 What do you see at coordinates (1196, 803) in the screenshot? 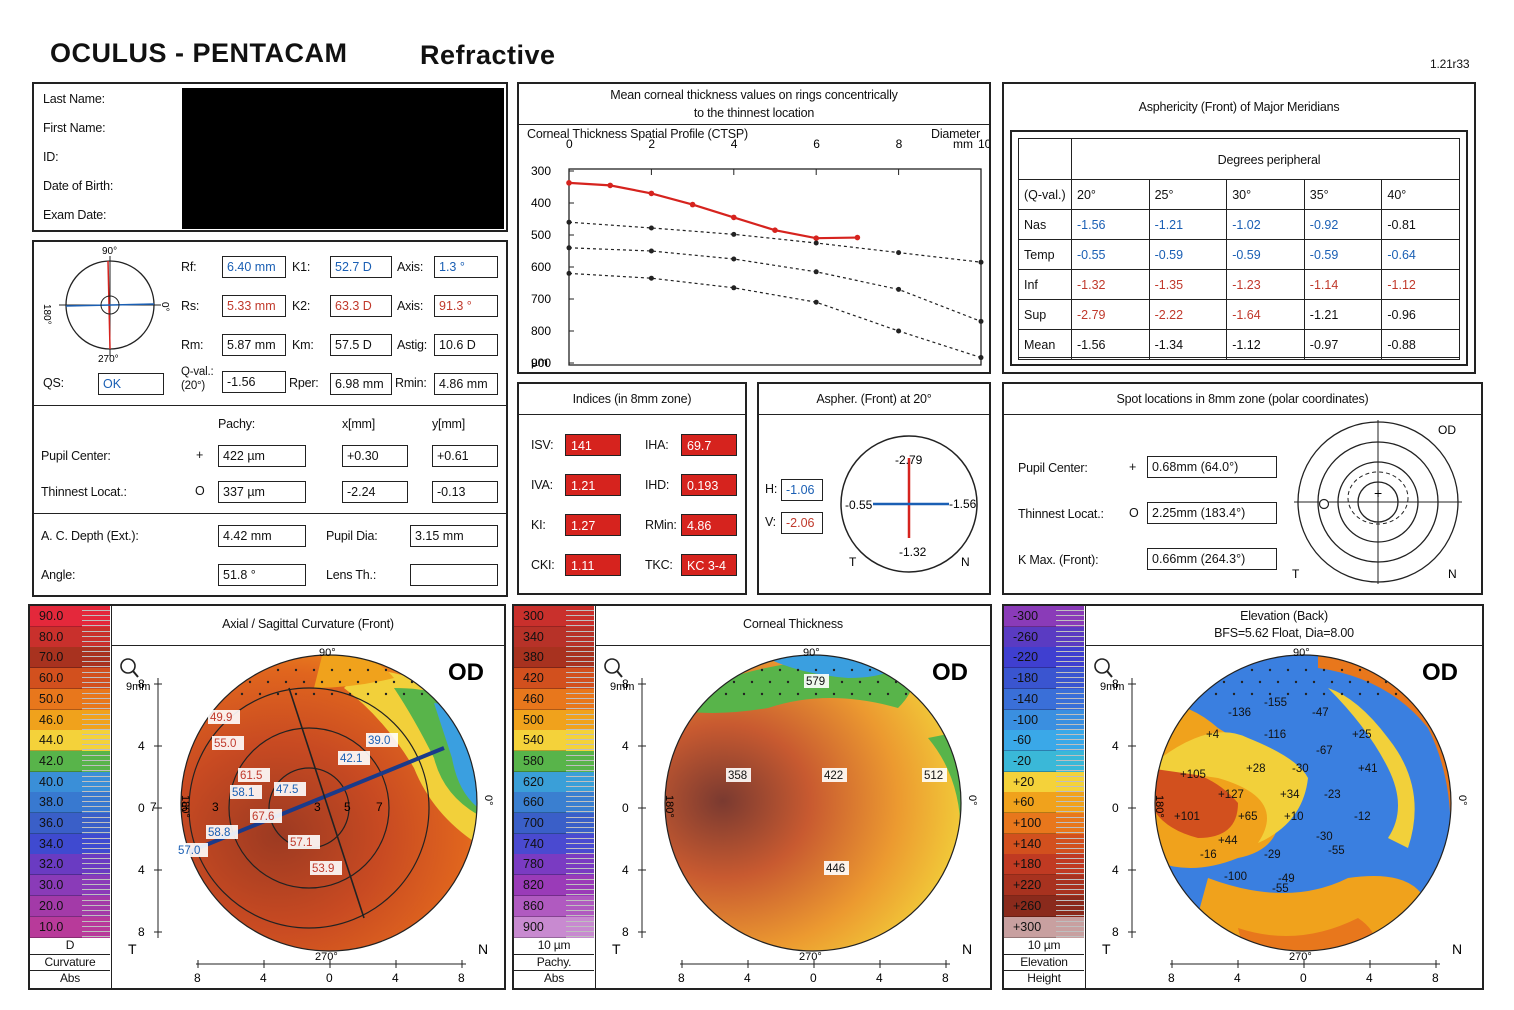
I see `map-zone-red` at bounding box center [1196, 803].